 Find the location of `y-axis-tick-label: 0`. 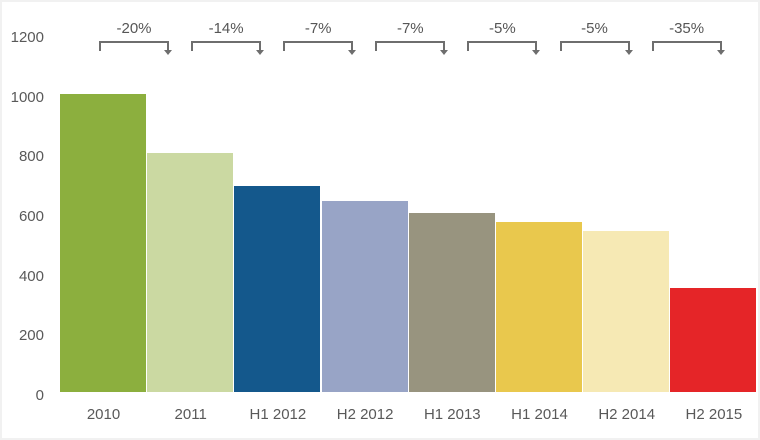

y-axis-tick-label: 0 is located at coordinates (39, 395).